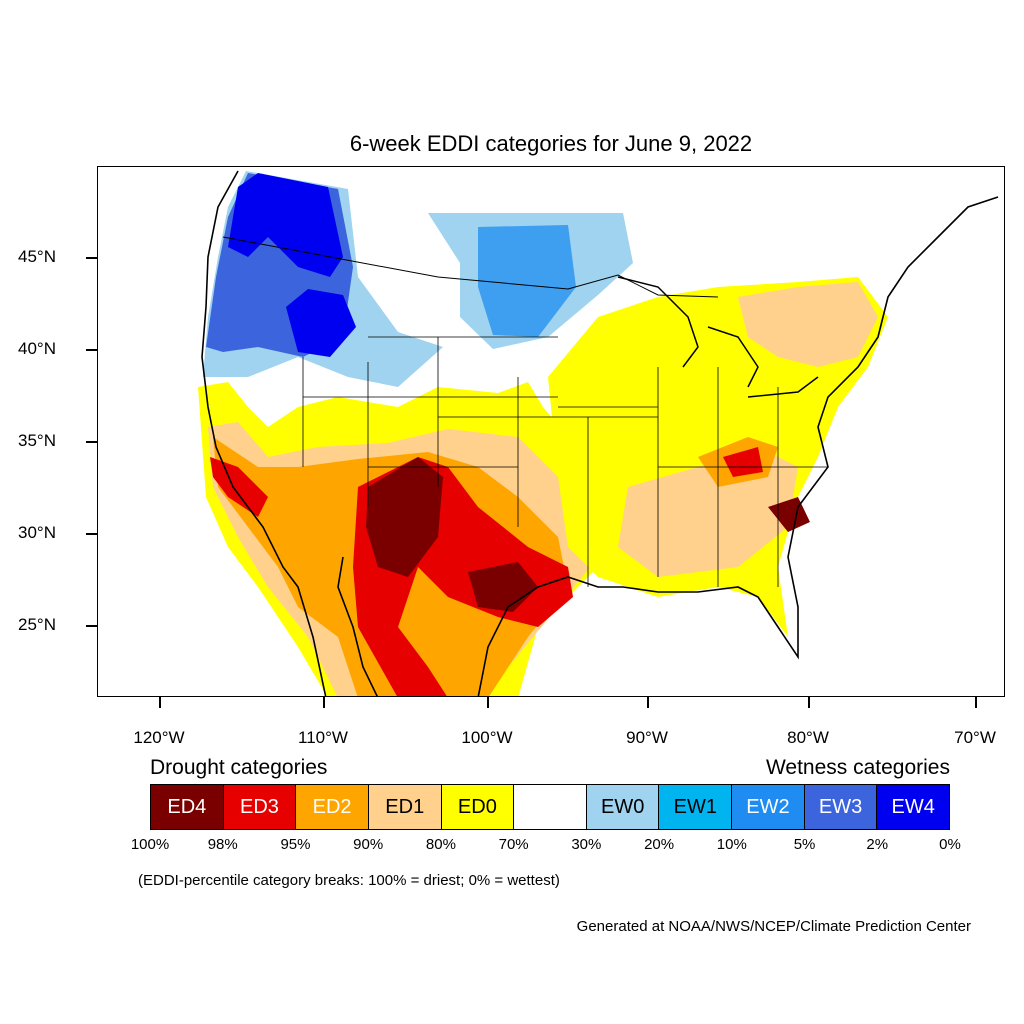  What do you see at coordinates (913, 807) in the screenshot?
I see `legend-cell-ew4: EW4` at bounding box center [913, 807].